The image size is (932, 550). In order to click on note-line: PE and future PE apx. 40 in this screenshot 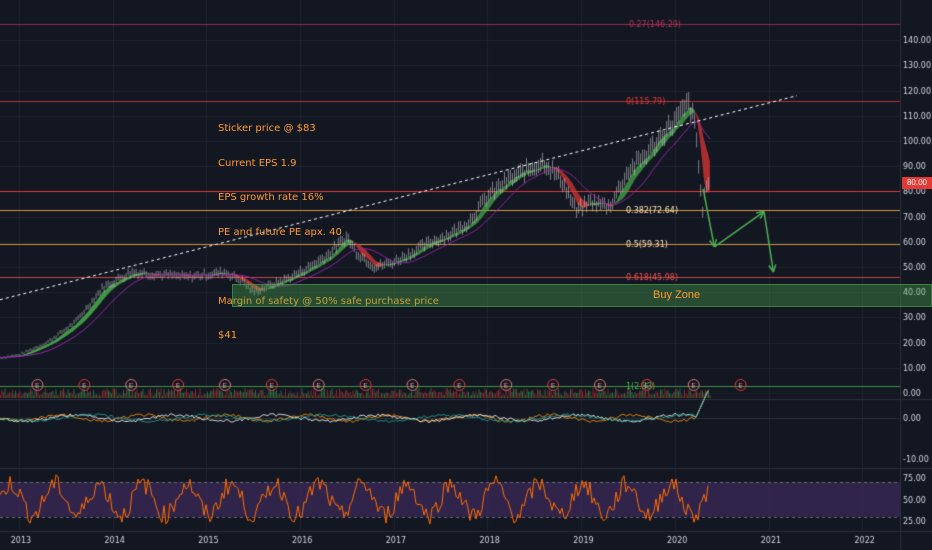, I will do `click(280, 232)`.